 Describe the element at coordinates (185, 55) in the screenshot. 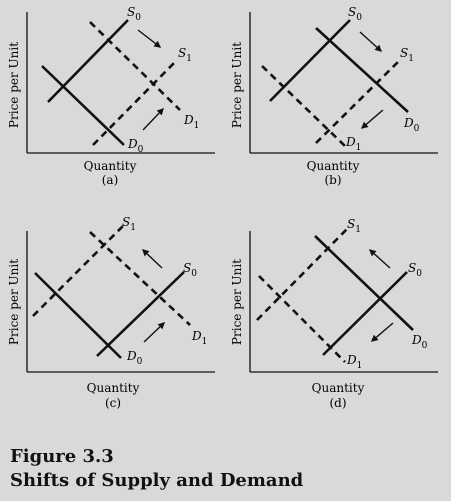

I see `panel-a-label-s1: S1` at that location.